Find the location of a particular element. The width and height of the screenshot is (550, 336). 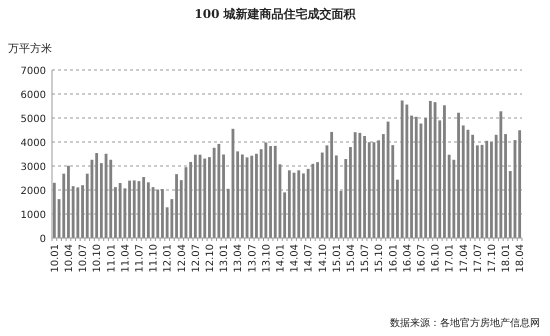

x-tick-label: 15.07 is located at coordinates (366, 258).